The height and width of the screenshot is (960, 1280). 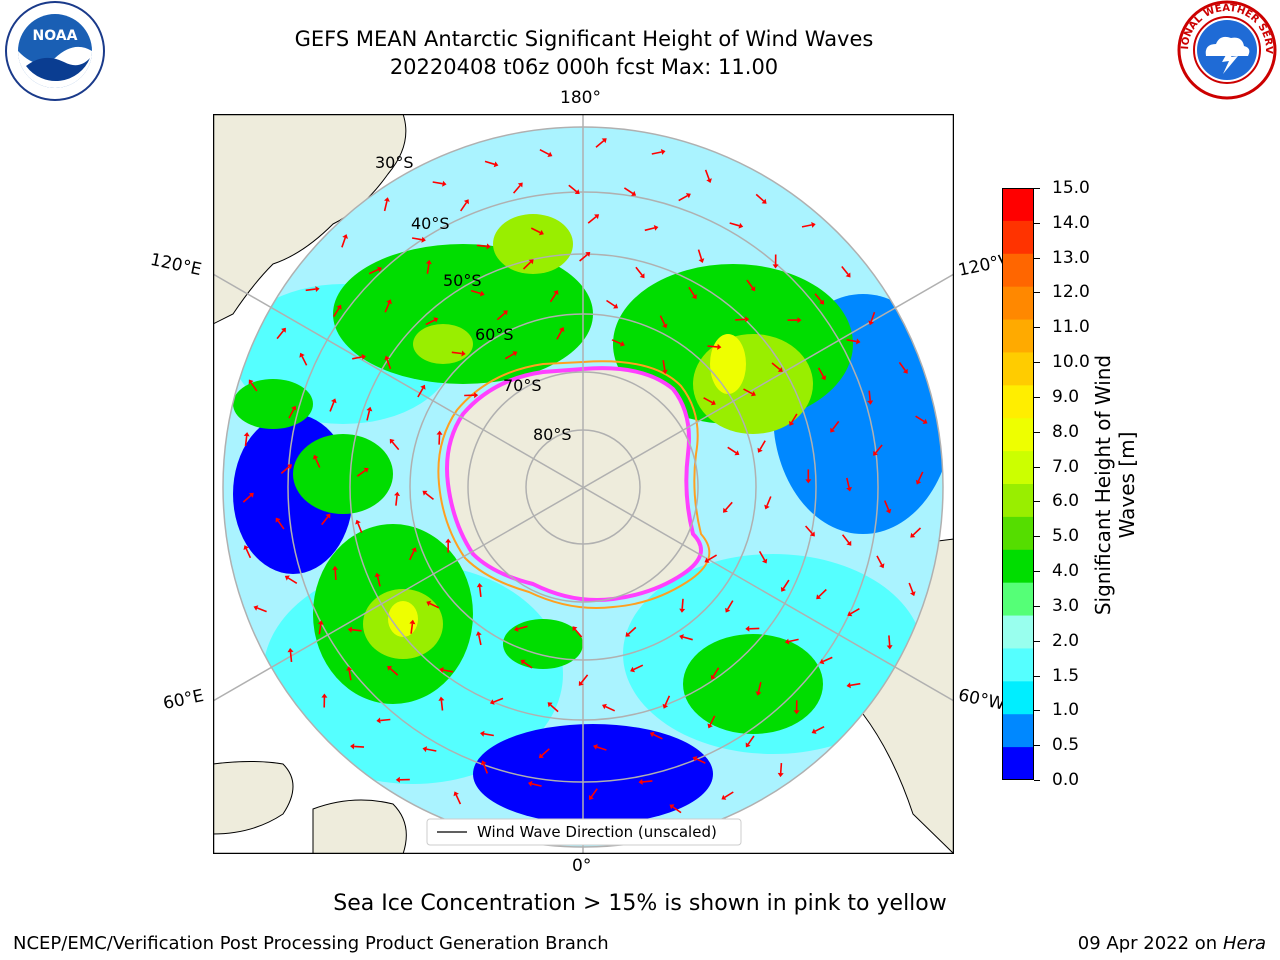 I want to click on colorbar-tick-label: 4.0, so click(x=1066, y=571).